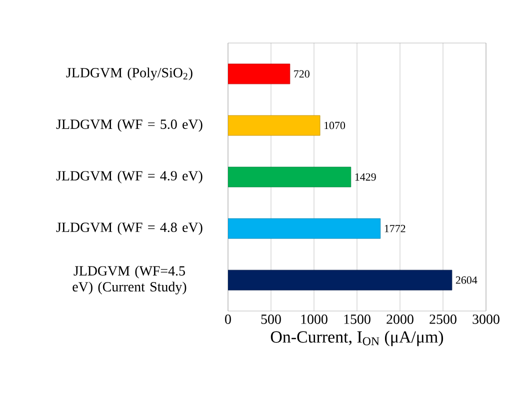  What do you see at coordinates (443, 319) in the screenshot?
I see `x-tick-label: 2500` at bounding box center [443, 319].